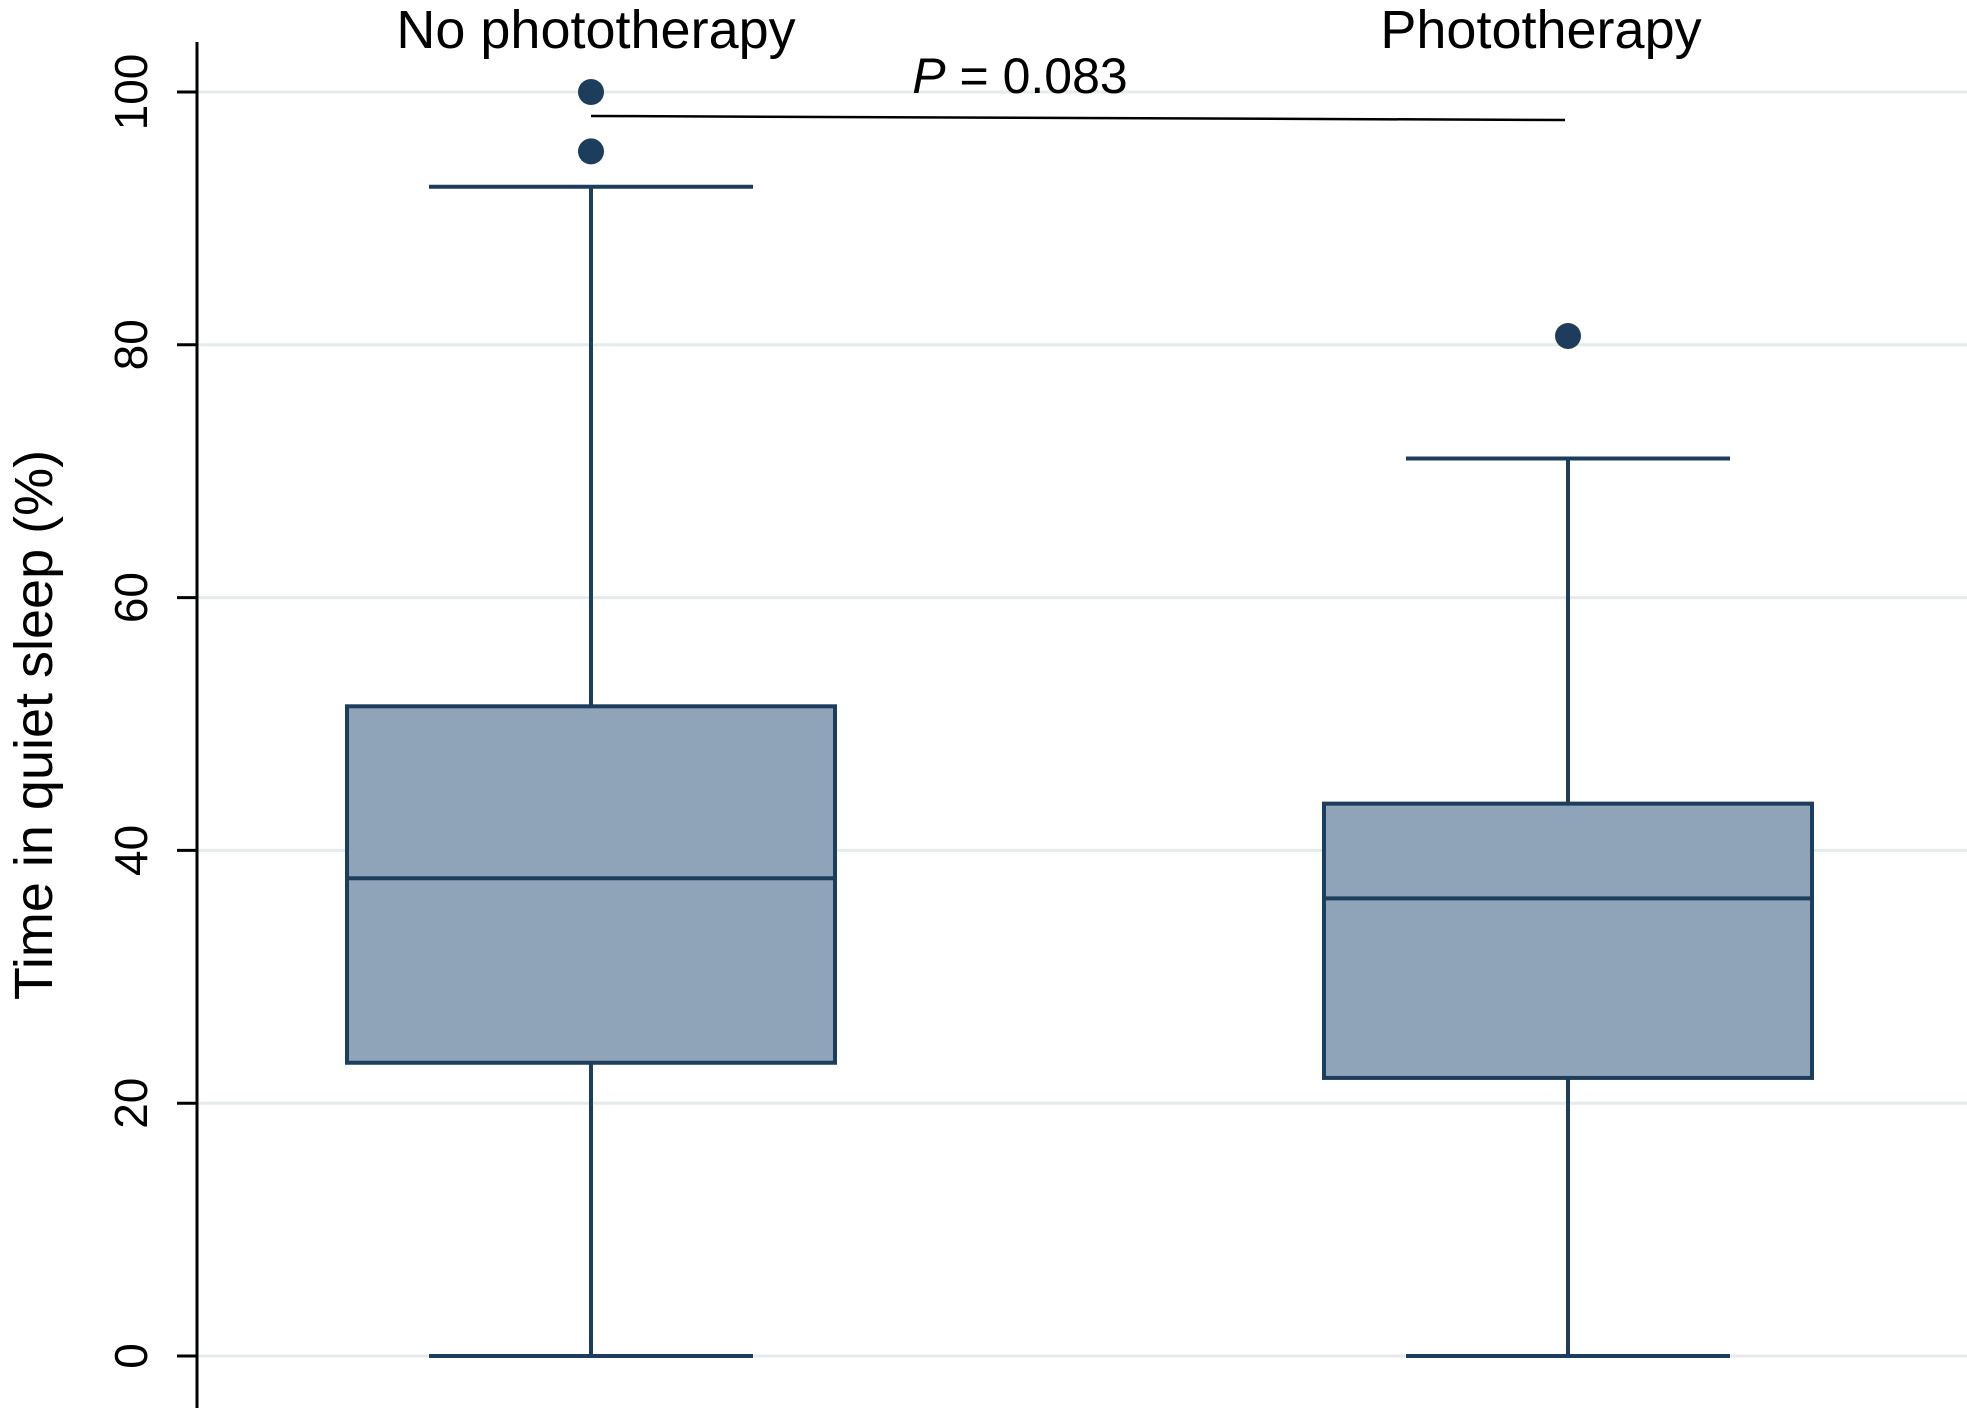 Image resolution: width=1967 pixels, height=1408 pixels. I want to click on p-value-annotation: P = 0.083, so click(1019, 76).